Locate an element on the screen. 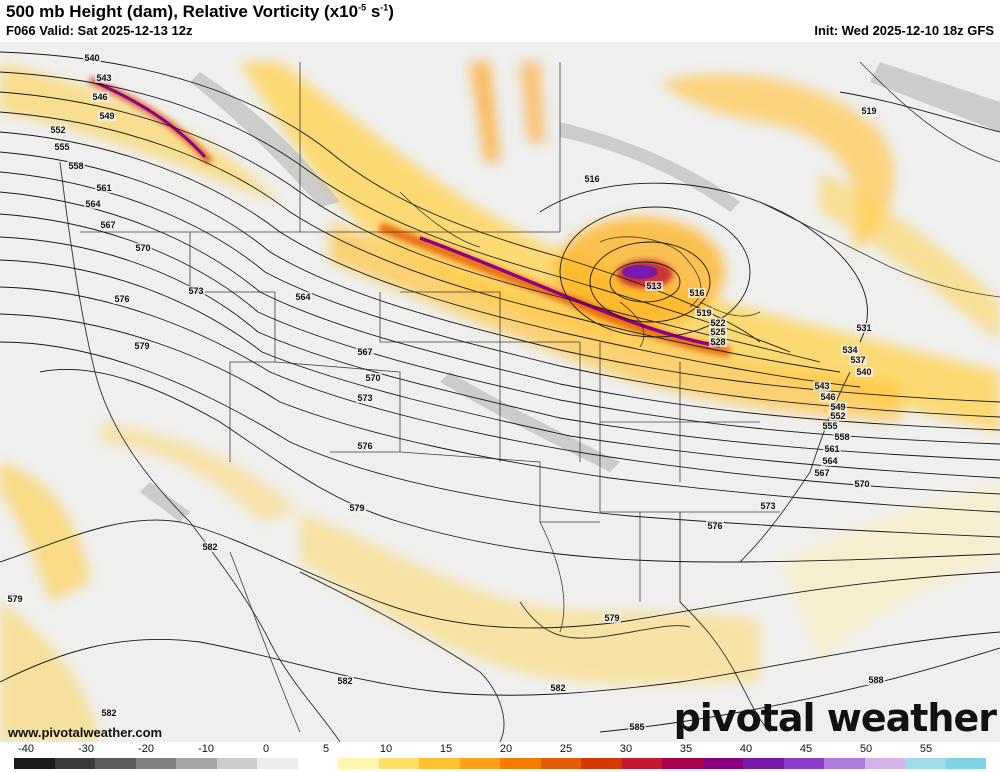 The height and width of the screenshot is (772, 1000). colorbar-tick-label: -40 is located at coordinates (26, 749).